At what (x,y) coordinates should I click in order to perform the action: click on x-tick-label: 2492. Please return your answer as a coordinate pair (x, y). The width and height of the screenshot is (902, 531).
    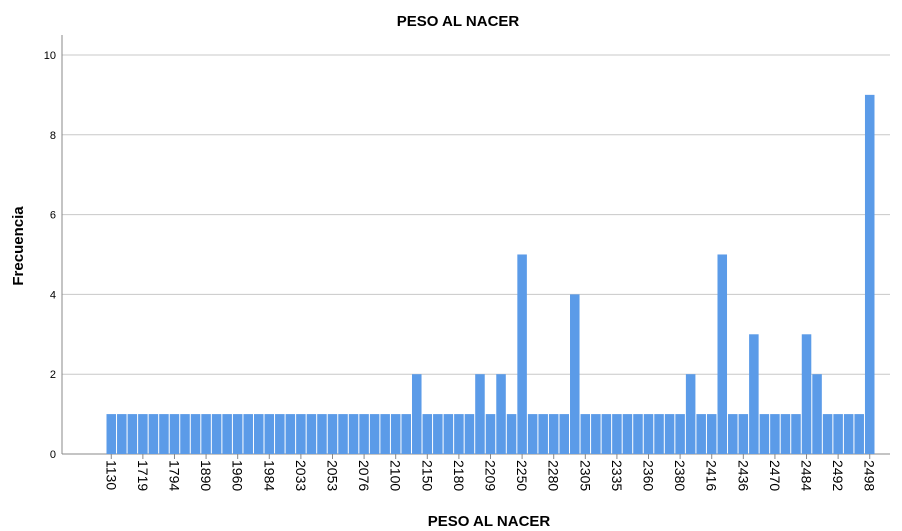
    Looking at the image, I should click on (838, 475).